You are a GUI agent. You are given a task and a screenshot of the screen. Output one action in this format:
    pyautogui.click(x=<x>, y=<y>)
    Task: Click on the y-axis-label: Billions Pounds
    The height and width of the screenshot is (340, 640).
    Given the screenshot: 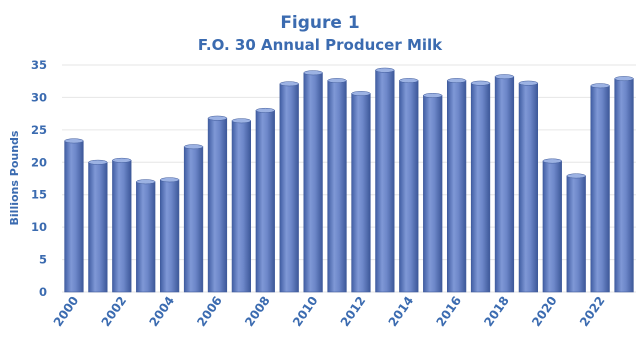 What is the action you would take?
    pyautogui.click(x=14, y=177)
    